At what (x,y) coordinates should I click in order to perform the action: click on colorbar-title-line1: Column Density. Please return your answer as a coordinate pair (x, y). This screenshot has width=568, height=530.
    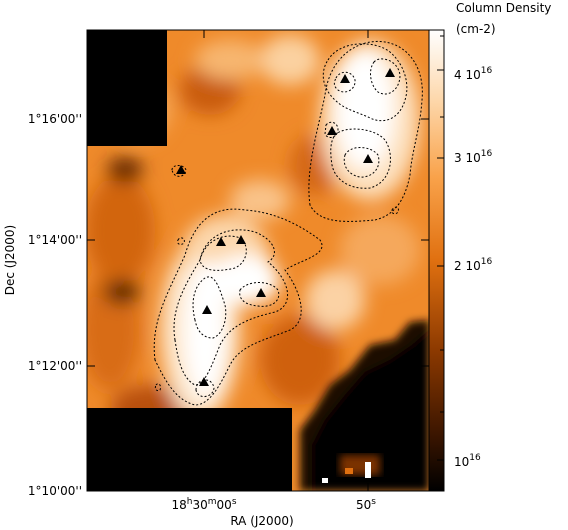
    Looking at the image, I should click on (503, 8).